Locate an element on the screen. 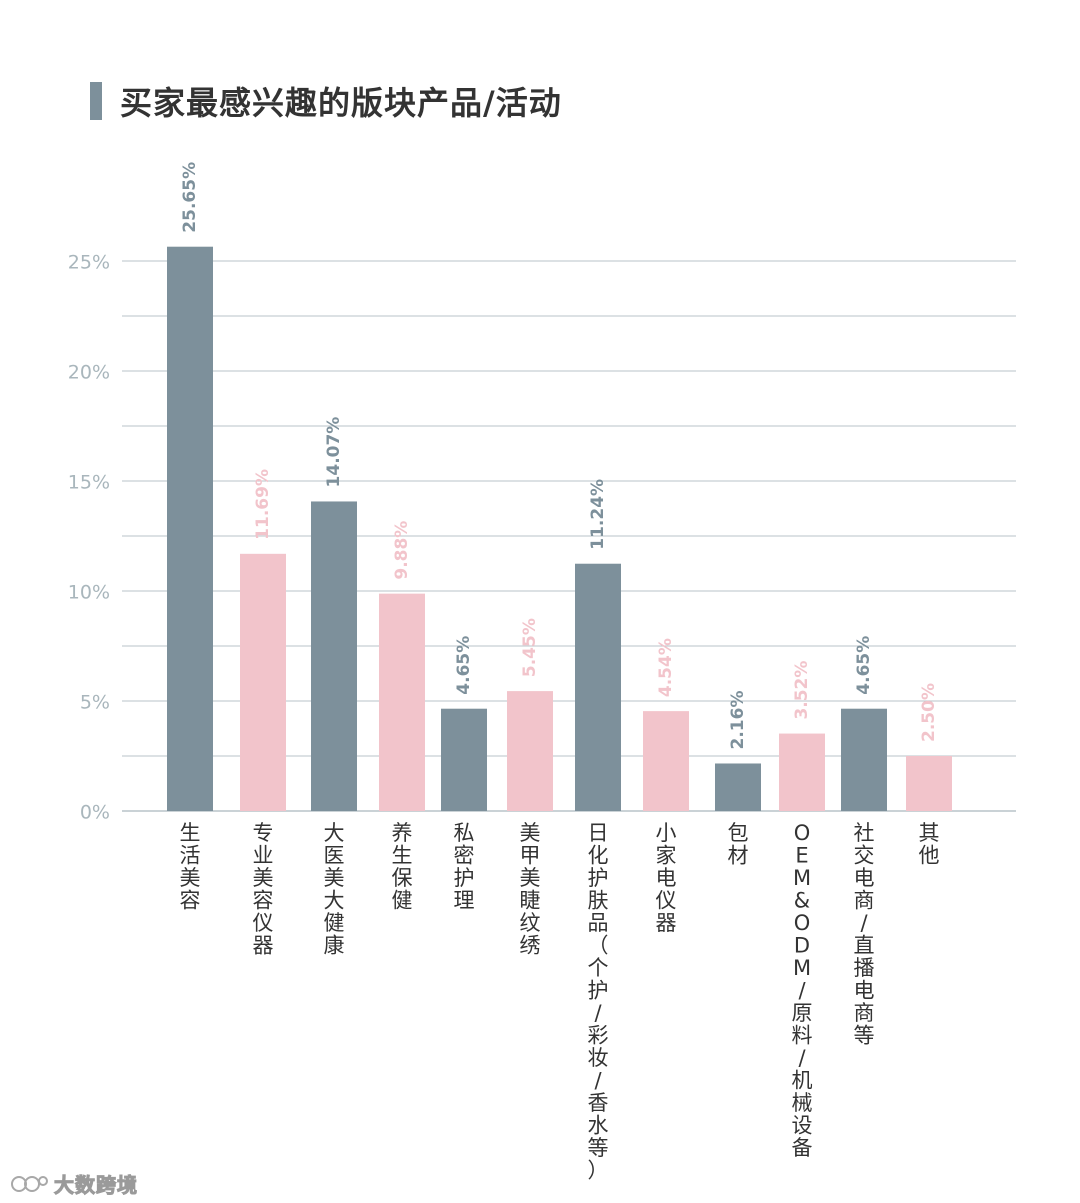 The height and width of the screenshot is (1203, 1080). data-label: 5.45% is located at coordinates (530, 647).